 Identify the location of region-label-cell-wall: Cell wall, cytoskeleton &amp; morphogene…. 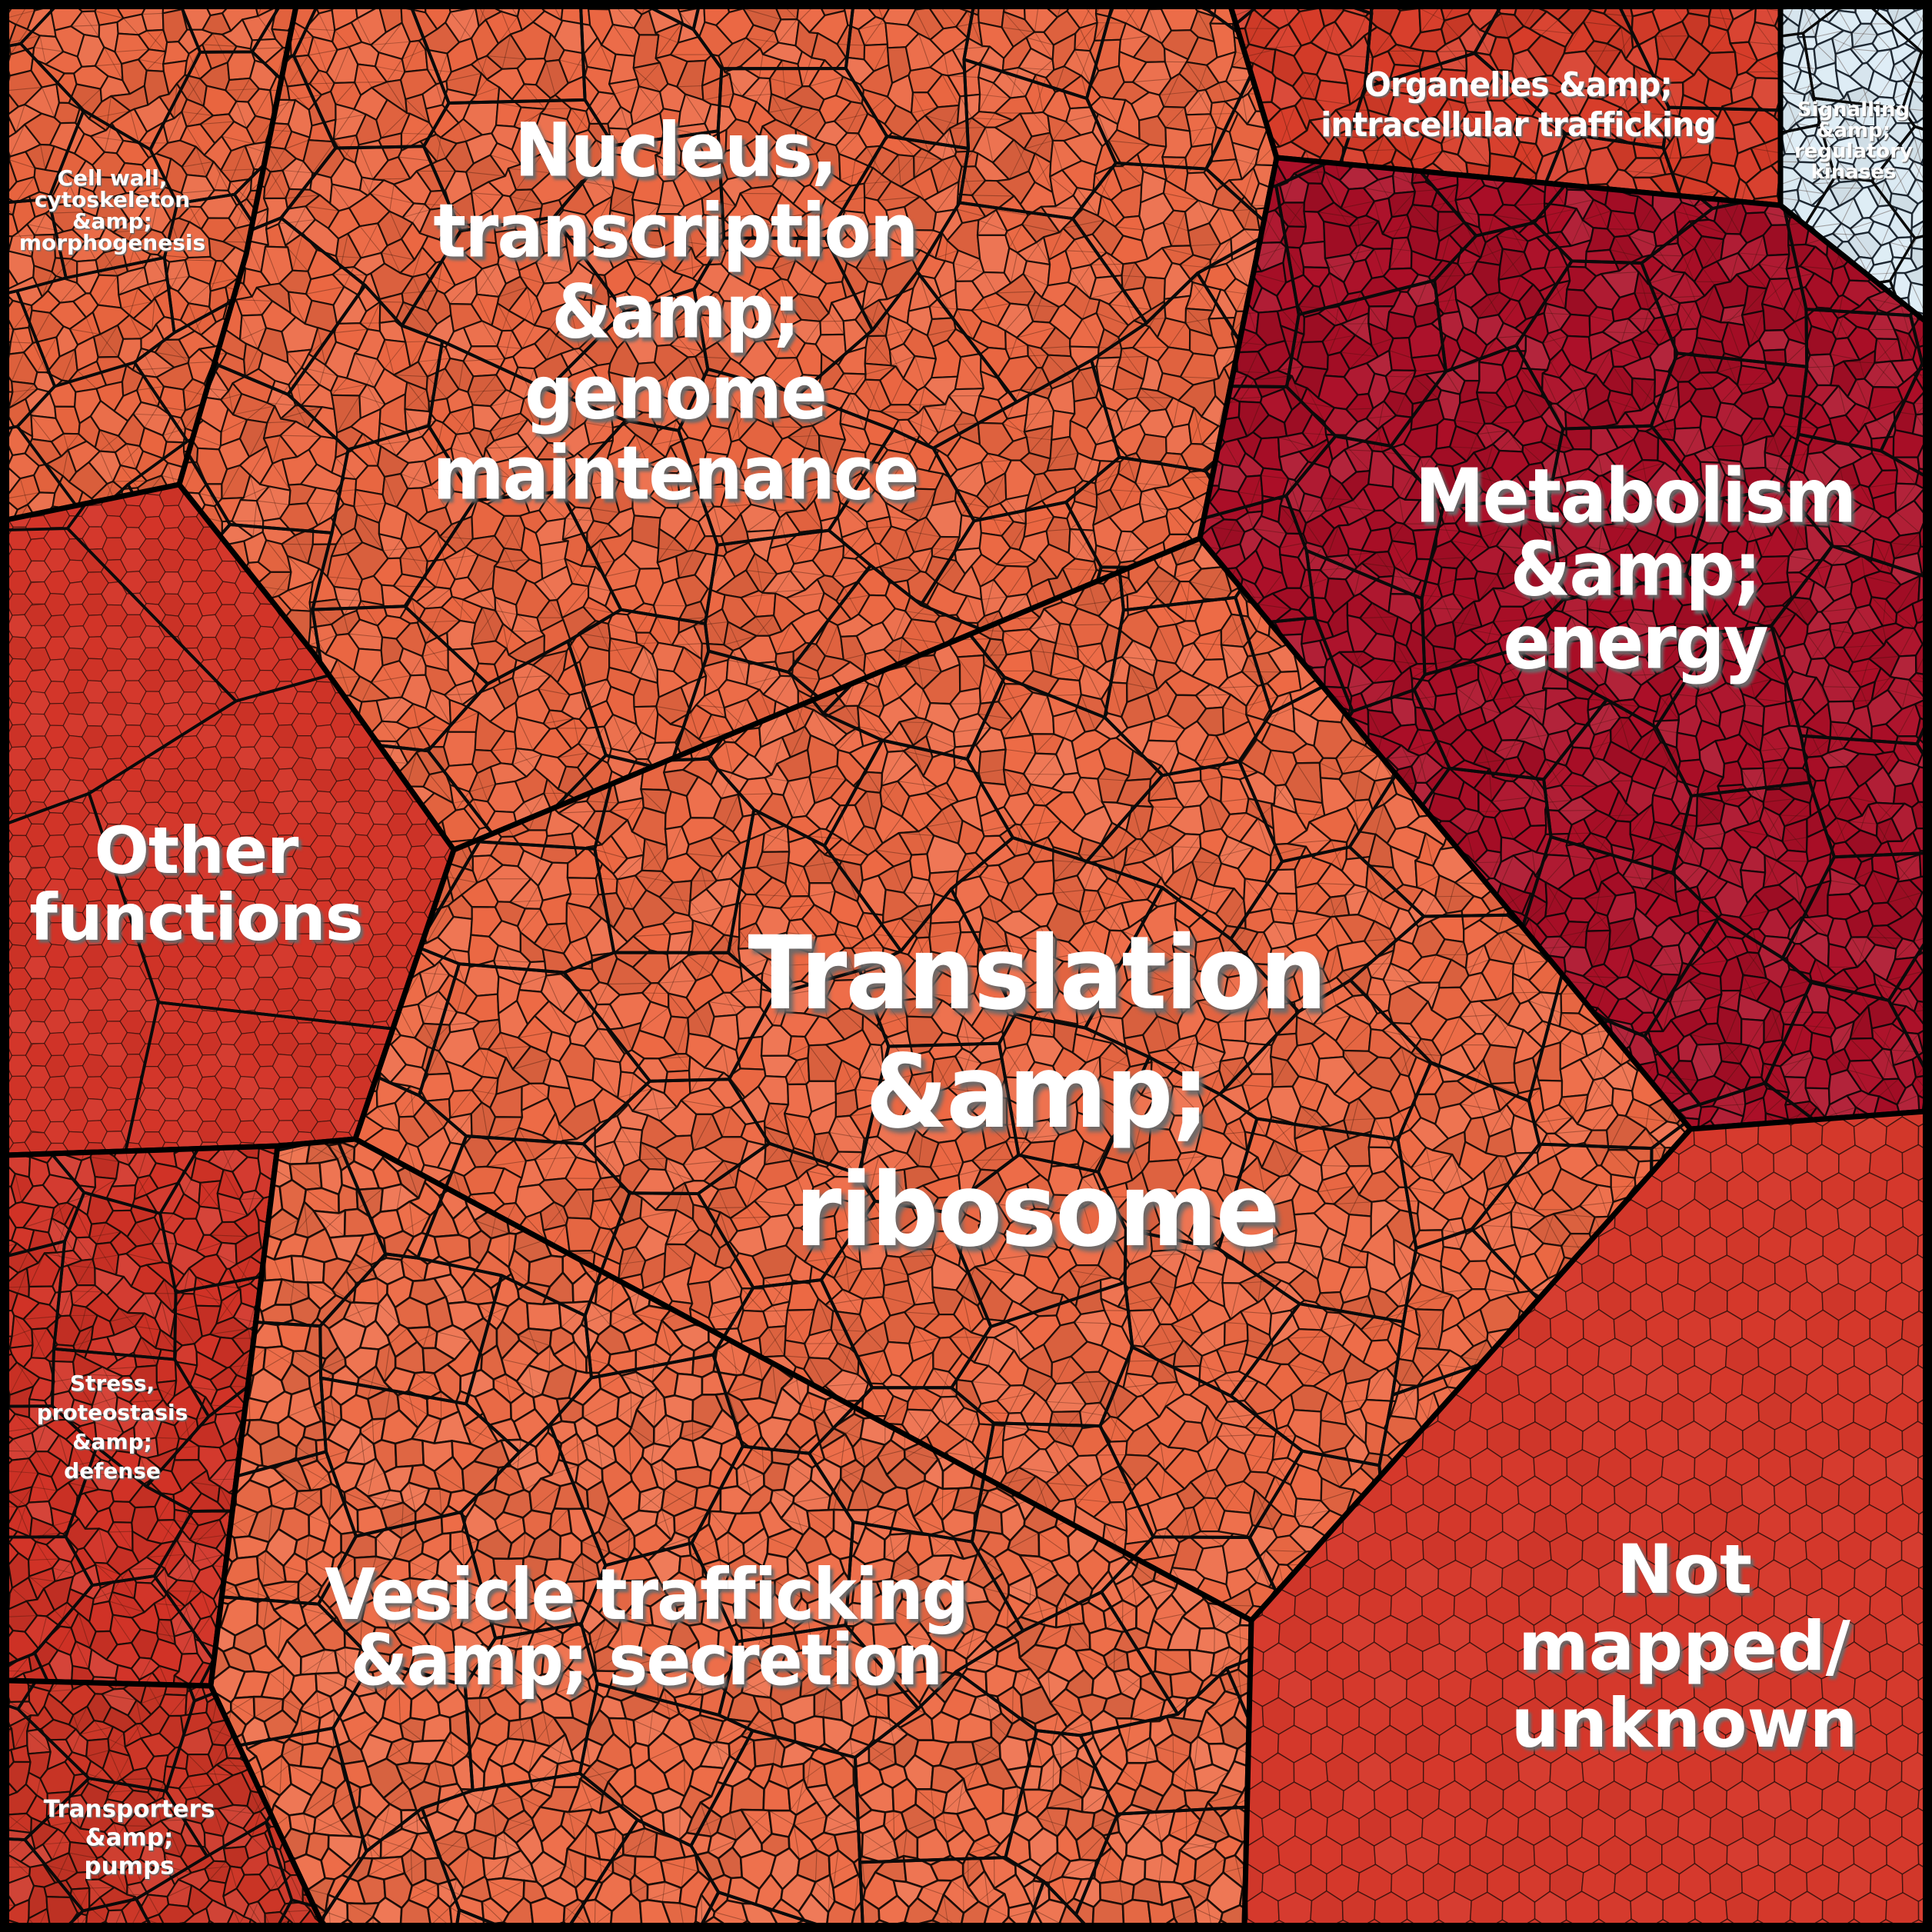
(112, 211).